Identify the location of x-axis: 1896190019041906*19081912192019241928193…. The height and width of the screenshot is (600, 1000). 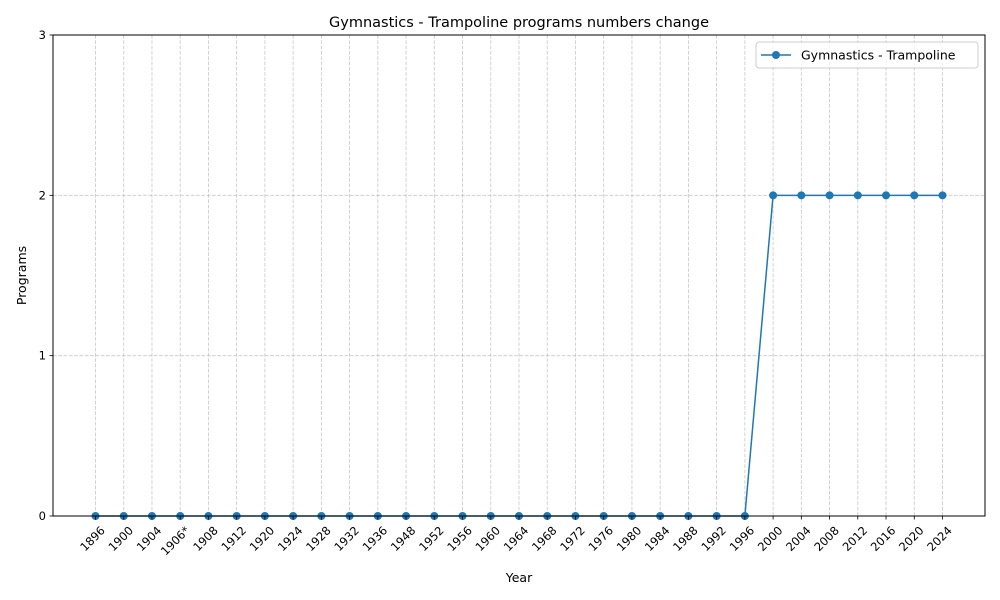
(516, 537).